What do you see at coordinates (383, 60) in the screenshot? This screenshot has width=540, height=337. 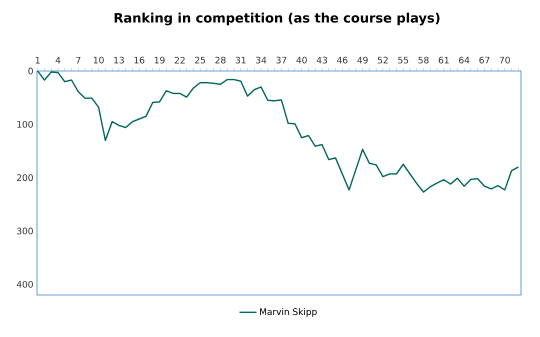 I see `x-tick-label: 52` at bounding box center [383, 60].